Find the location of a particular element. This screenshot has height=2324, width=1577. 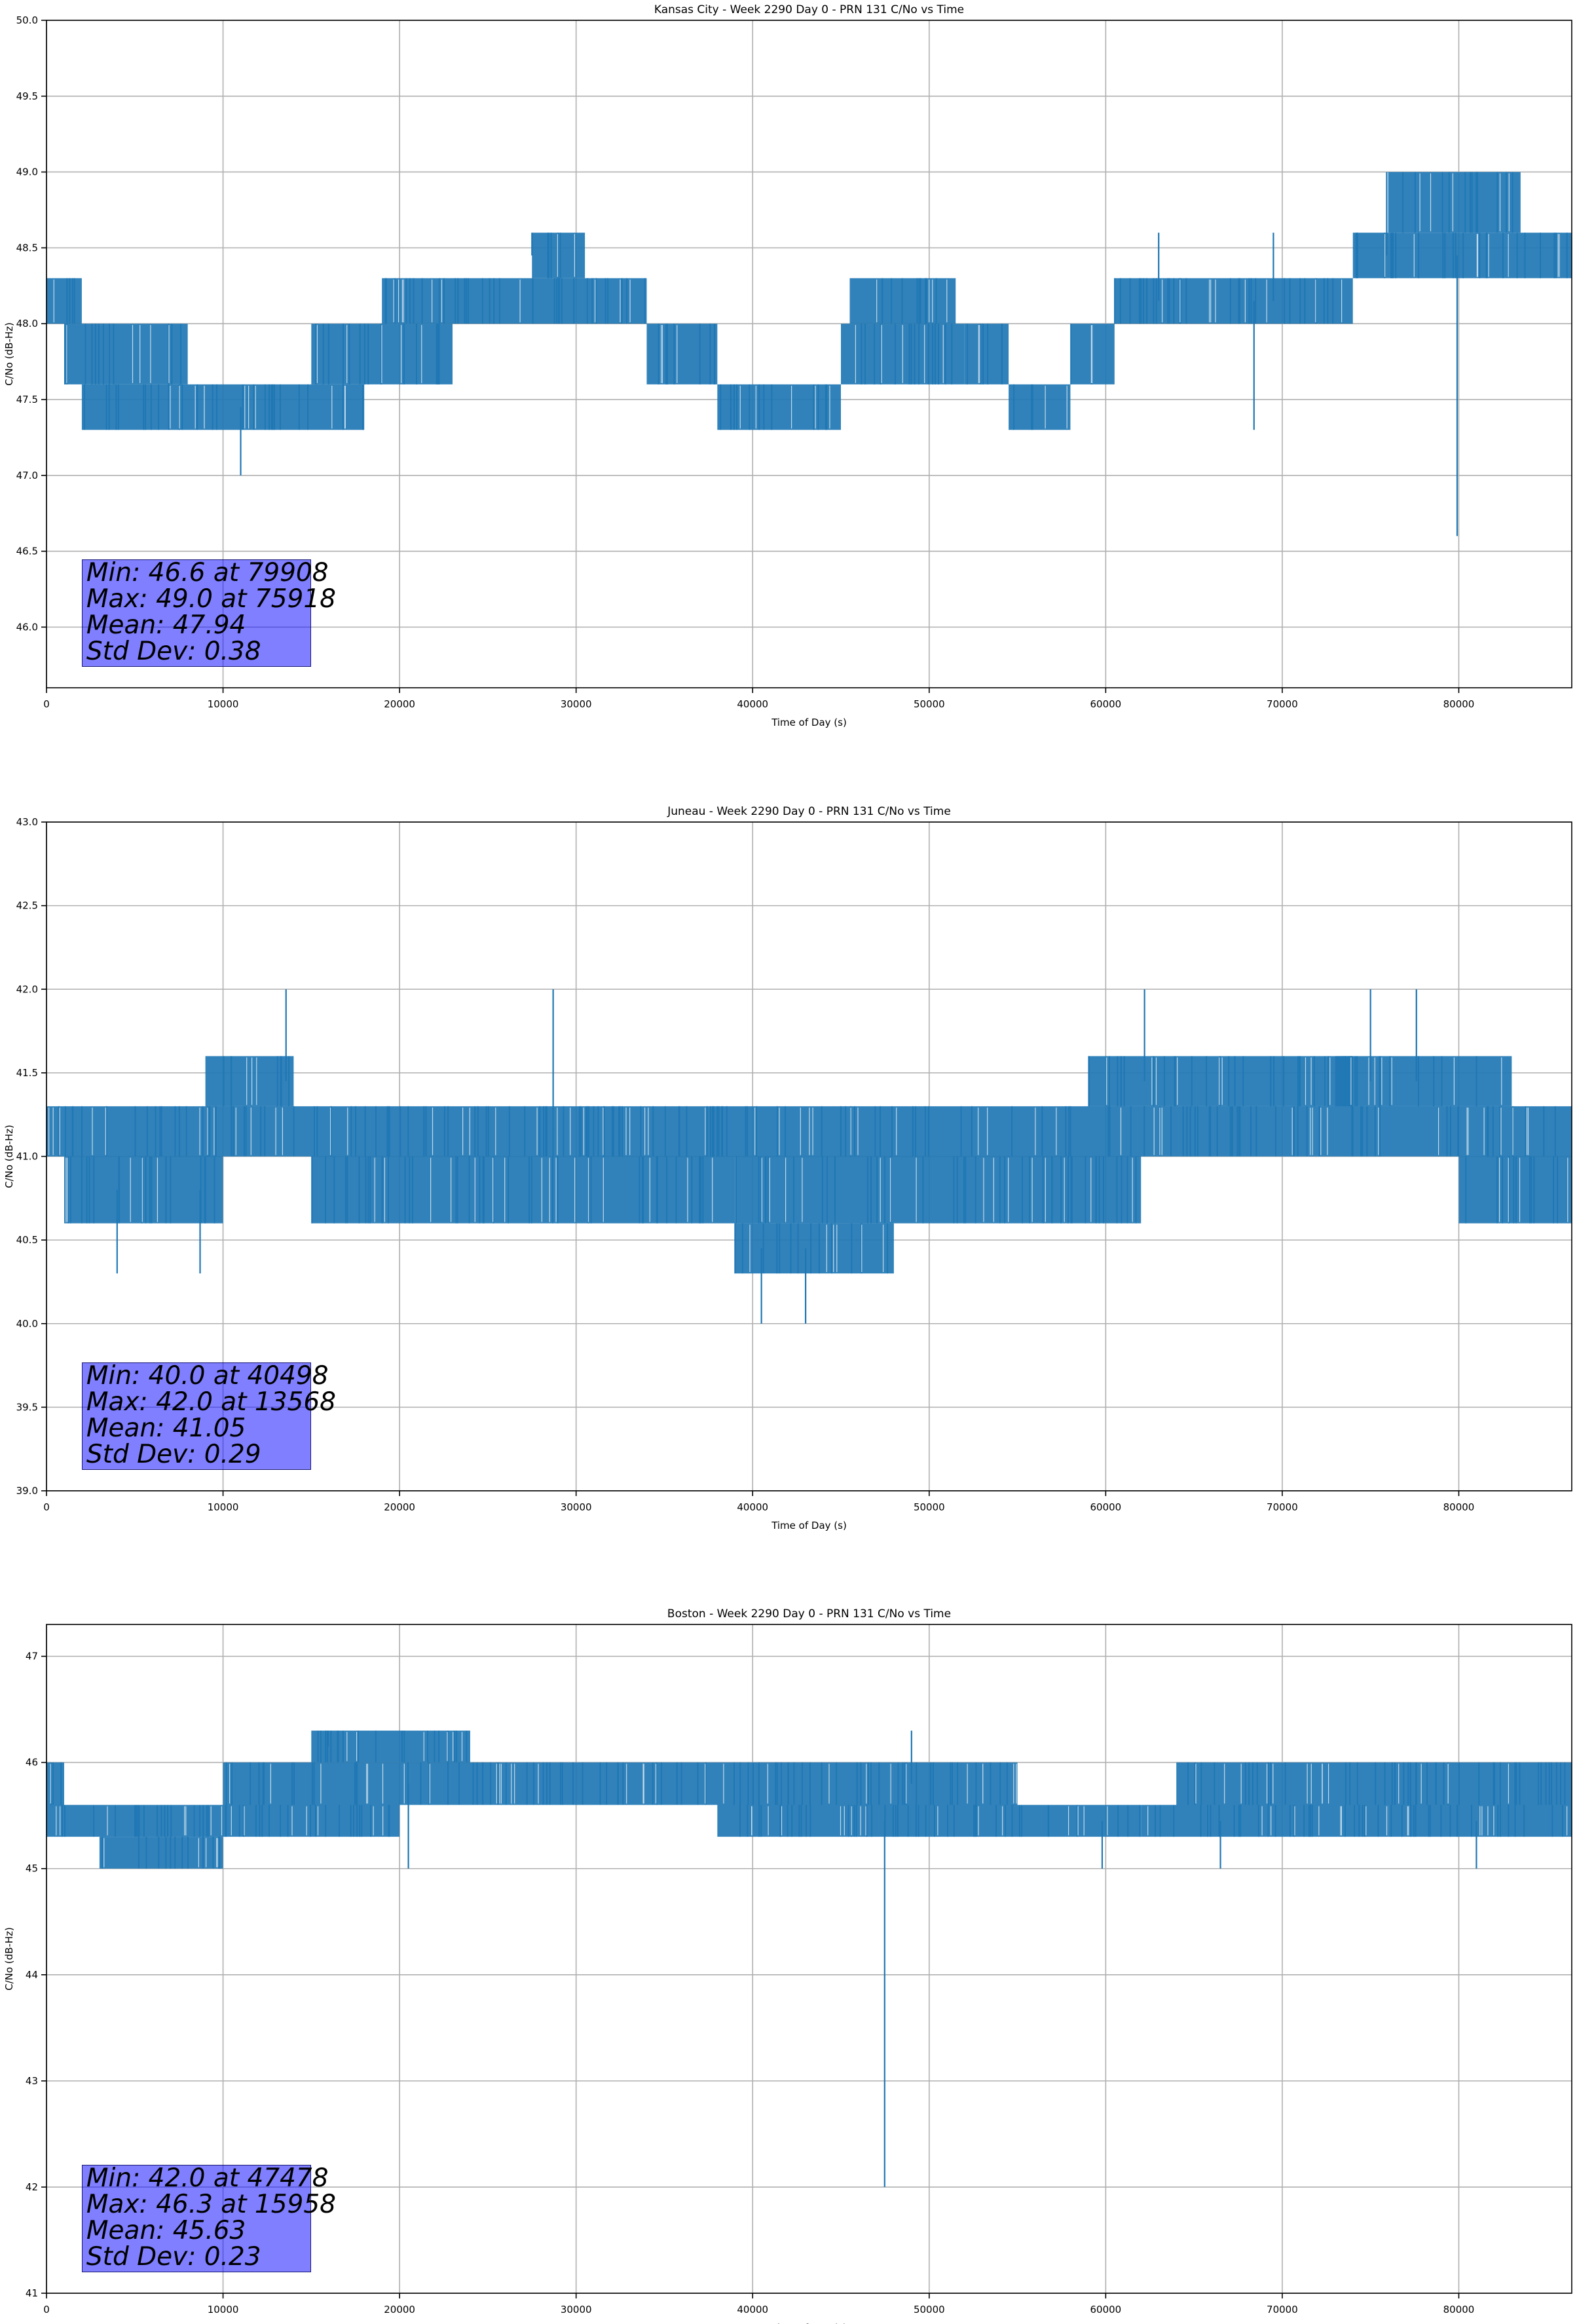

y-tick-label: 41.5 is located at coordinates (27, 1073).